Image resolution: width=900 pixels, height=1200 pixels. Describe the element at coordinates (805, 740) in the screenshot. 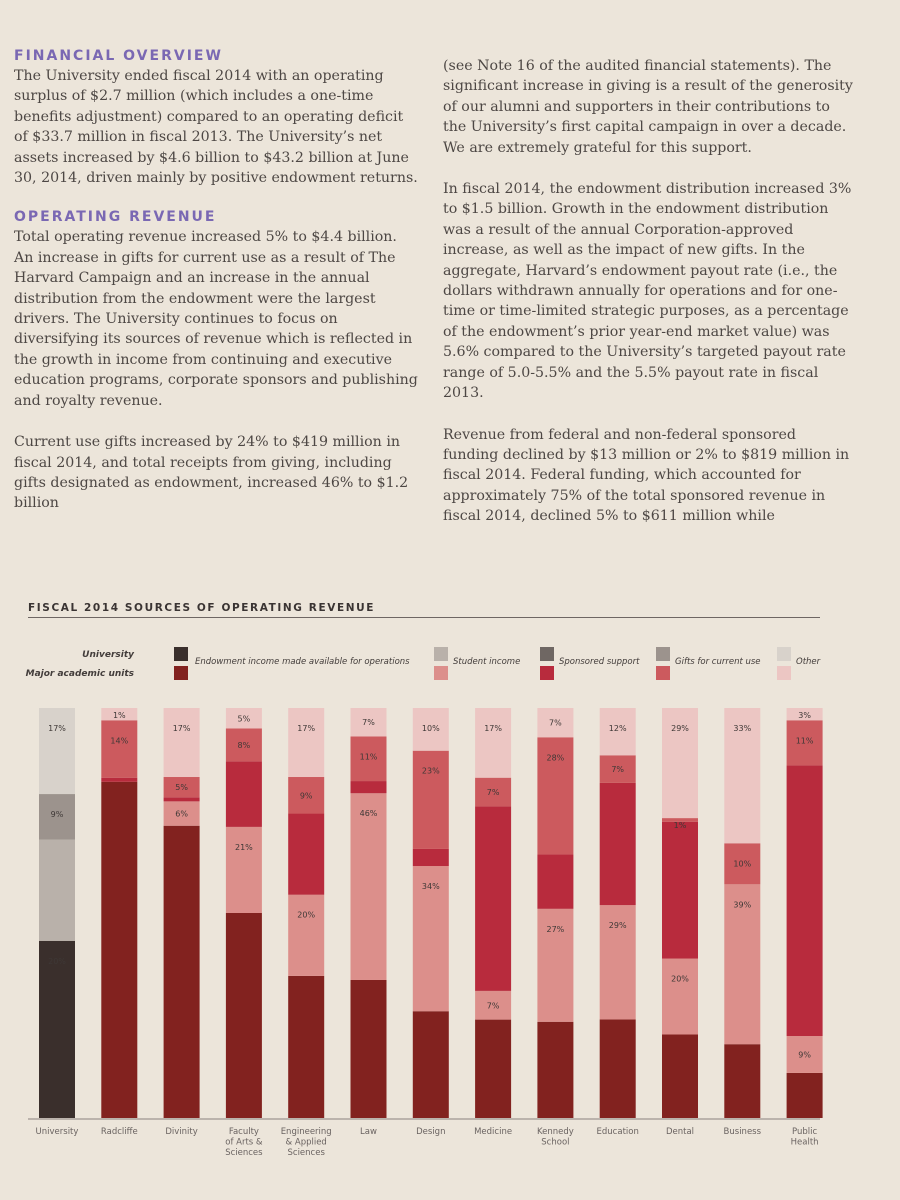

I see `segment-label: 11%` at that location.